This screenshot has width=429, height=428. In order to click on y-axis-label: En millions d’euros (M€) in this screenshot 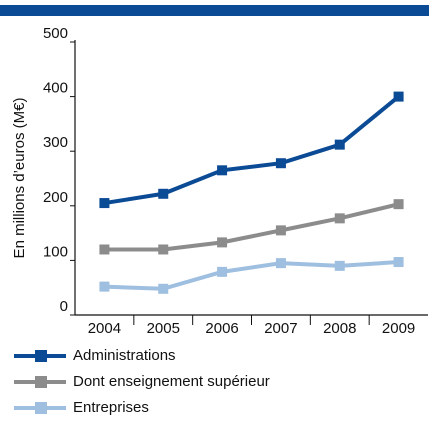, I will do `click(19, 178)`.